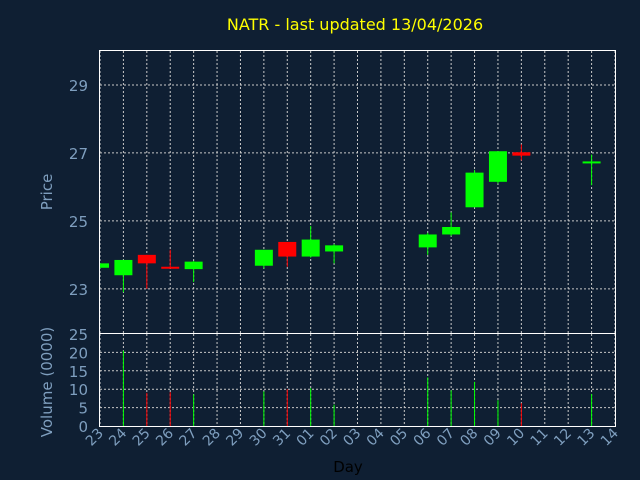 The image size is (640, 480). What do you see at coordinates (376, 437) in the screenshot?
I see `x-tick-label: 04` at bounding box center [376, 437].